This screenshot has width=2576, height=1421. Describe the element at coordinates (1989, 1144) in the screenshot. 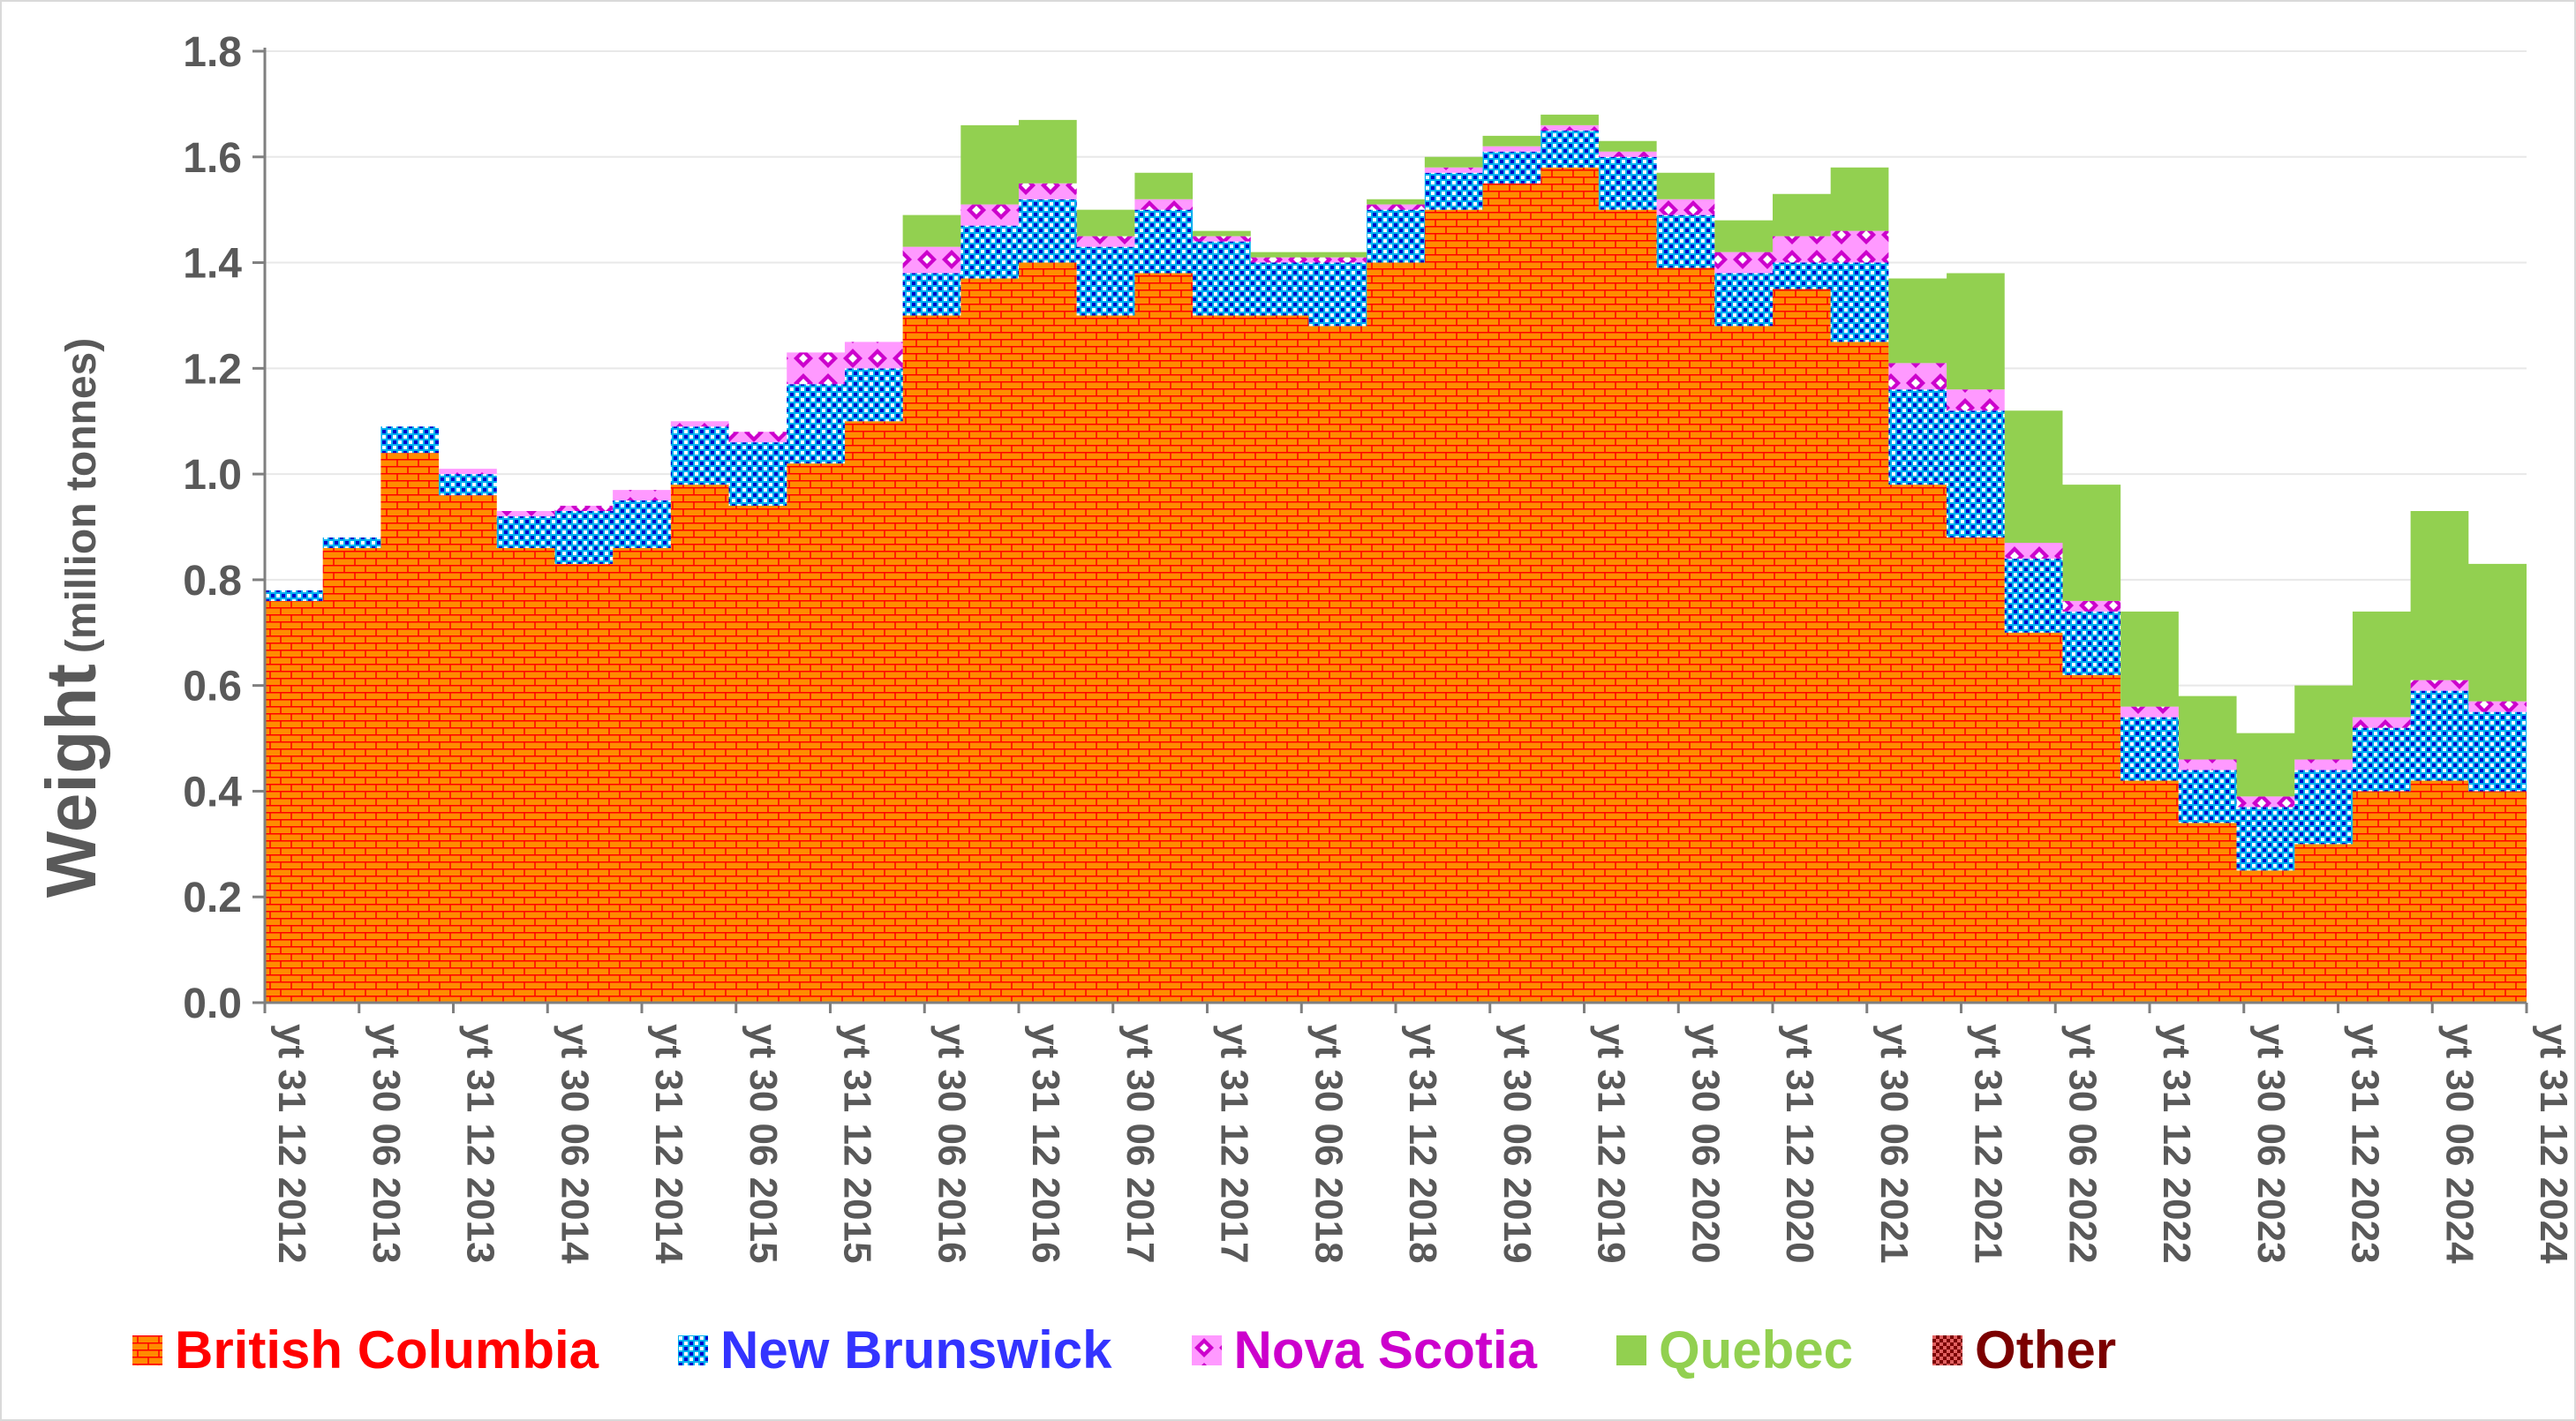

I see `x-tick-label: yt 31 12 2021` at that location.